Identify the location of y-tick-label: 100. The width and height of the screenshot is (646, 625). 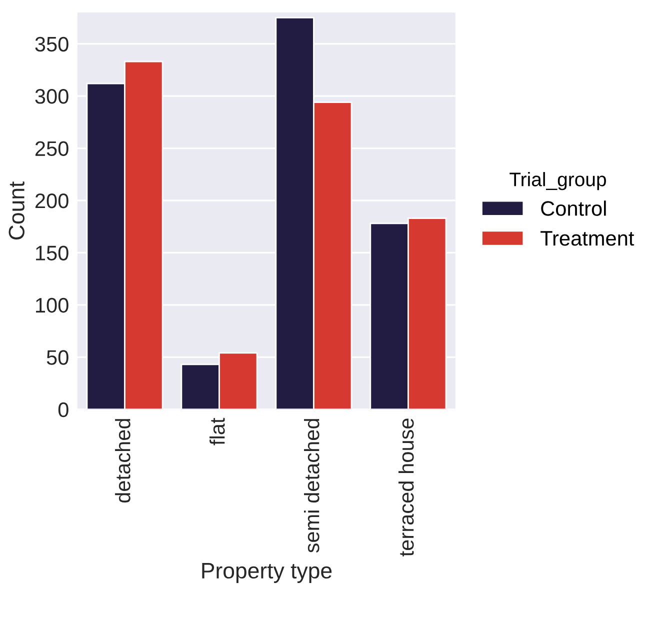
(52, 305).